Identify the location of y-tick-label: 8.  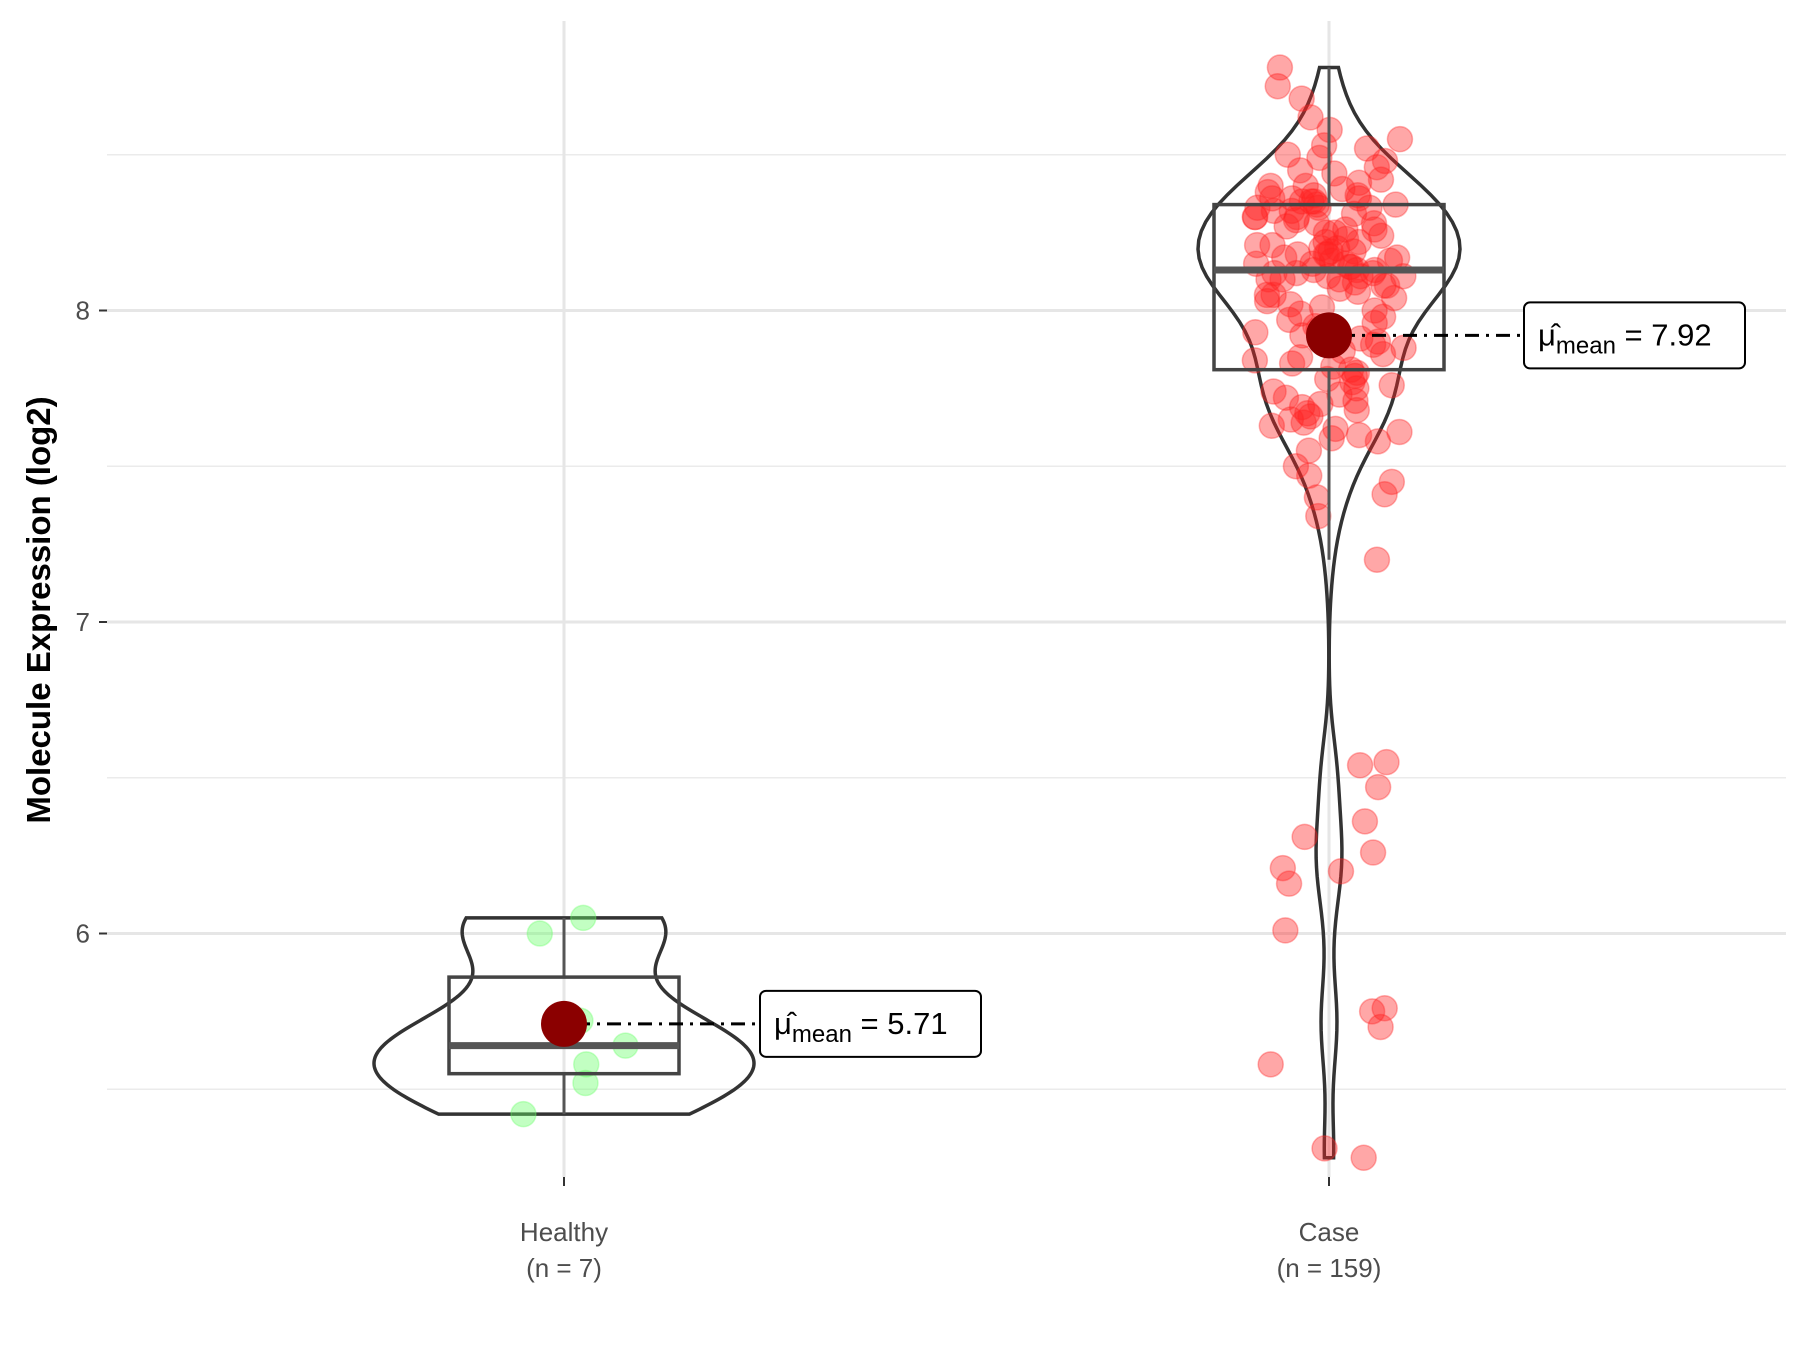
(83, 311).